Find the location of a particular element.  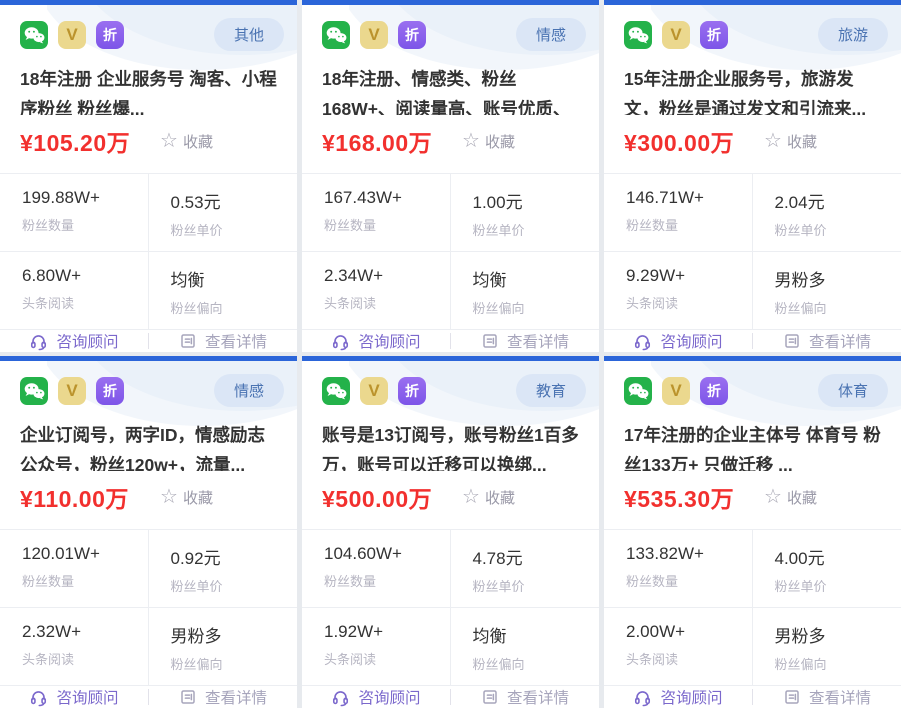

stat-reads: 2.32W+ 头条阅读 is located at coordinates (74, 647).